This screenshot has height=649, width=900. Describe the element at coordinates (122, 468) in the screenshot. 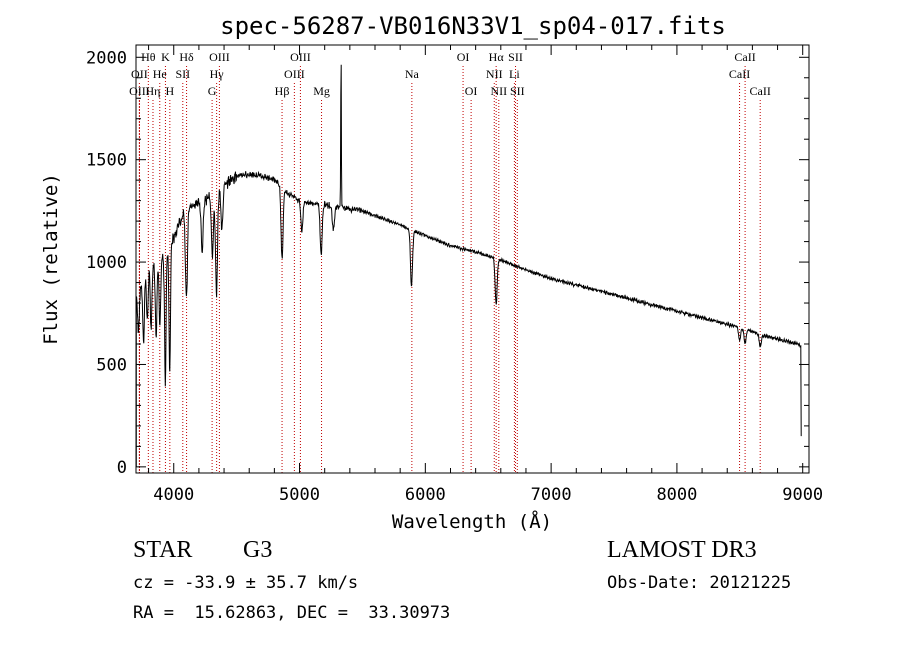

I see `y-tick-label: 0` at that location.